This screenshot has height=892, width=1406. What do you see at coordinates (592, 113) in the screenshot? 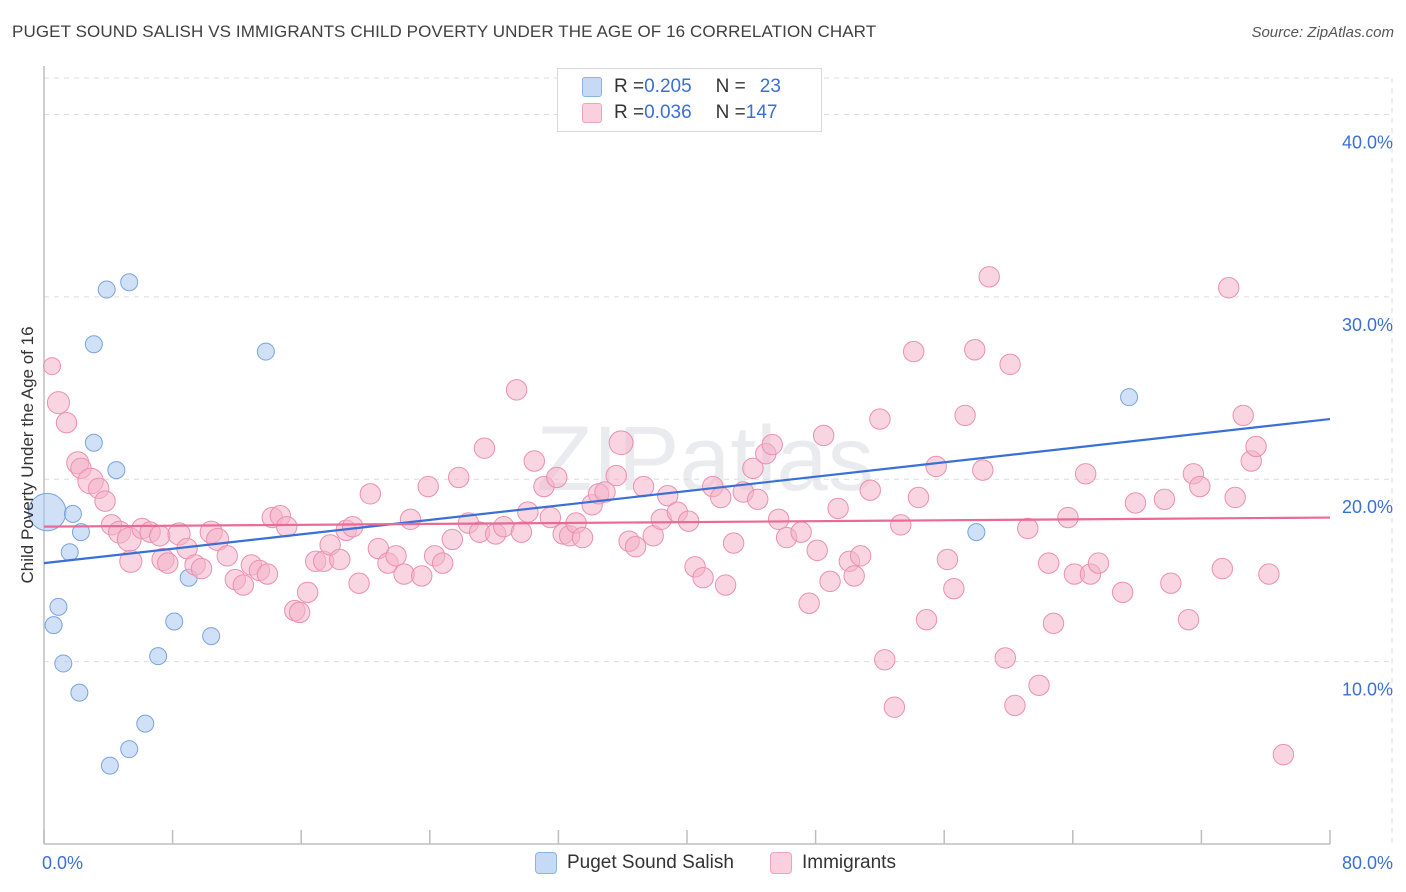
I see `legend-swatch-immigrants` at bounding box center [592, 113].